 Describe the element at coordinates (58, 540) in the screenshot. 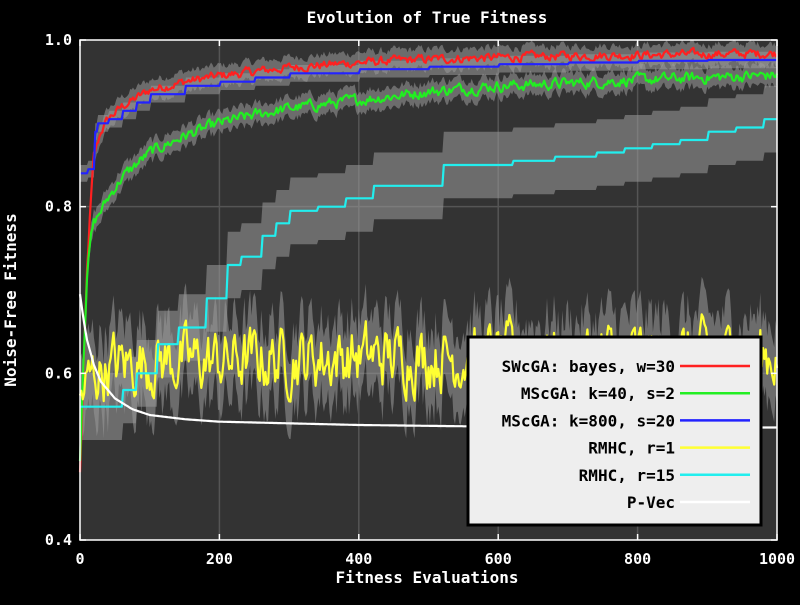

I see `y-tick-label: 0.4` at that location.